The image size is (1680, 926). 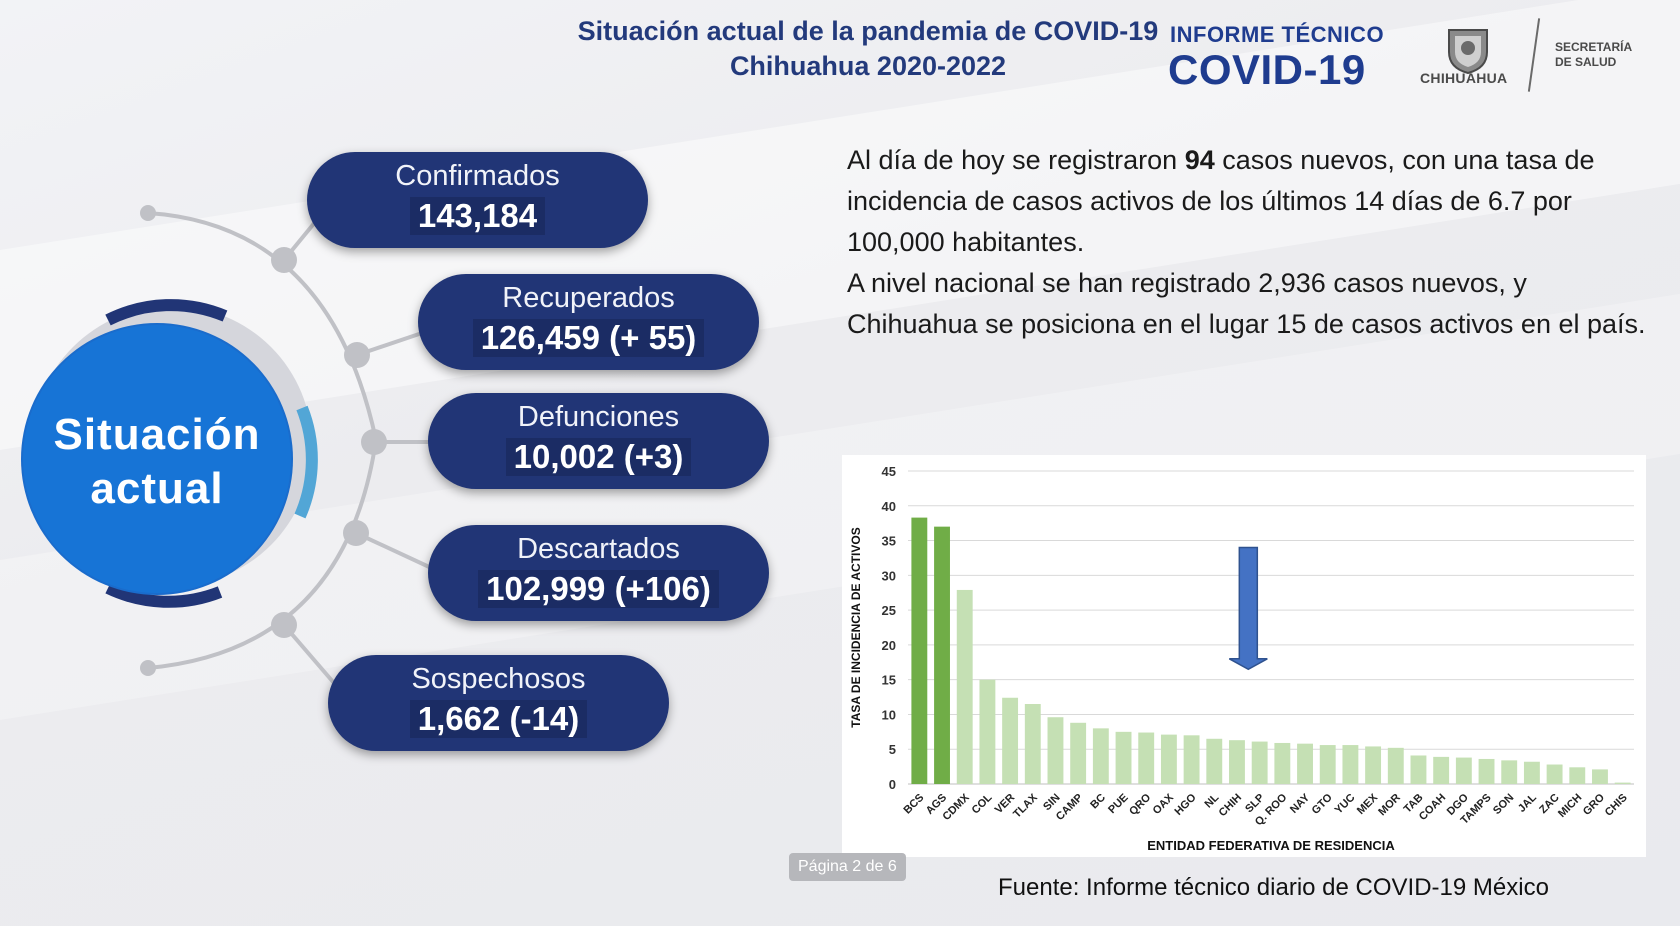 I want to click on stat-pill-recuperados: Recuperados 126,459 (+ 55), so click(x=588, y=322).